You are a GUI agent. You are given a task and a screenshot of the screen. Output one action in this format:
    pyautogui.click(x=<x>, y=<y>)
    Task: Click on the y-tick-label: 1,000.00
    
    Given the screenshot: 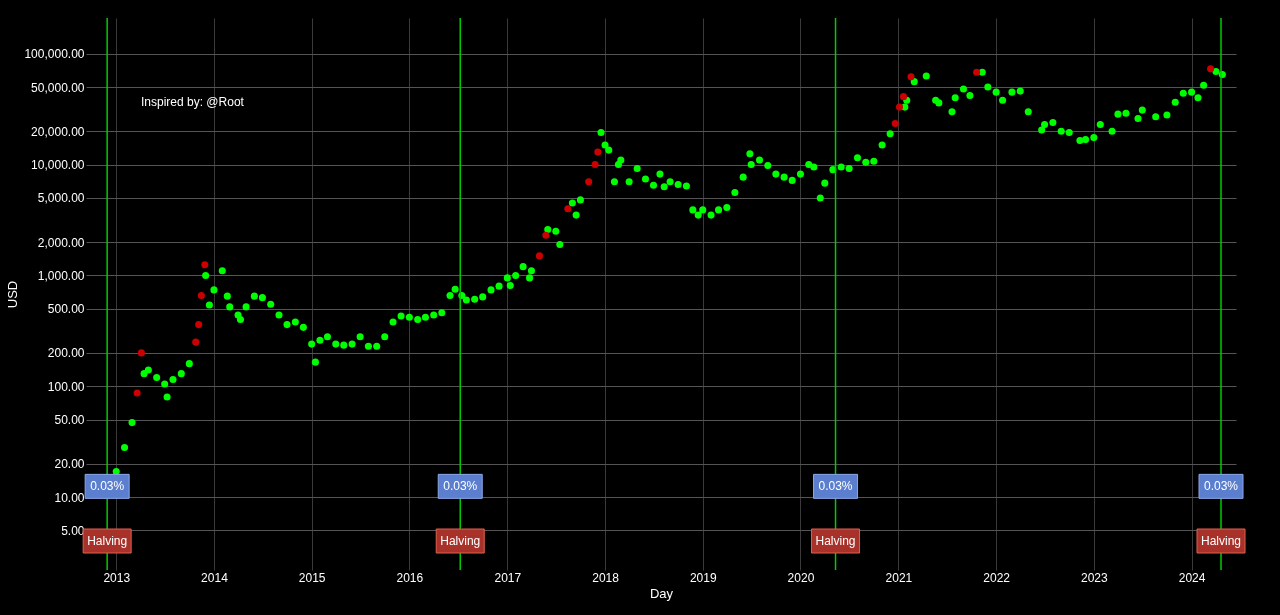 What is the action you would take?
    pyautogui.click(x=61, y=275)
    